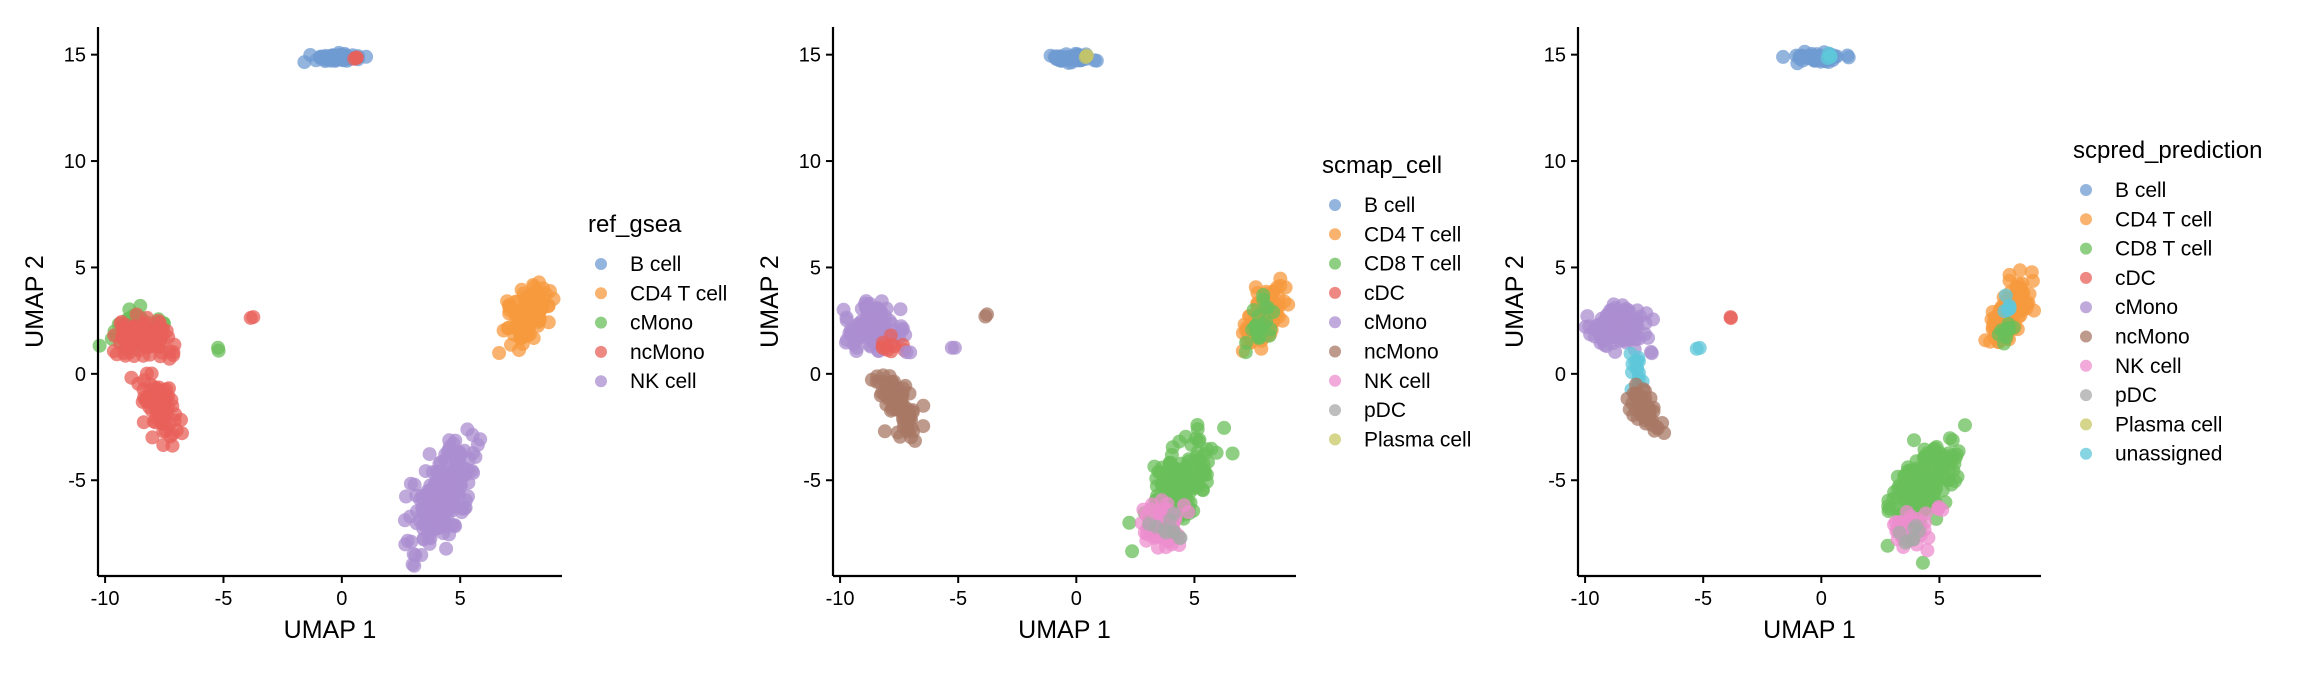 Image resolution: width=2304 pixels, height=677 pixels. Describe the element at coordinates (1555, 162) in the screenshot. I see `y-tick-label: 10` at that location.